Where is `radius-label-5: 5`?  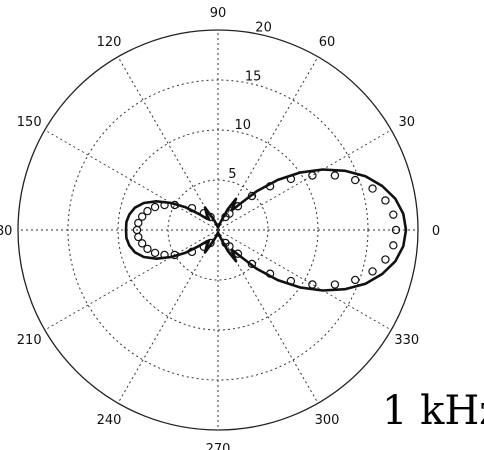 radius-label-5: 5 is located at coordinates (232, 174).